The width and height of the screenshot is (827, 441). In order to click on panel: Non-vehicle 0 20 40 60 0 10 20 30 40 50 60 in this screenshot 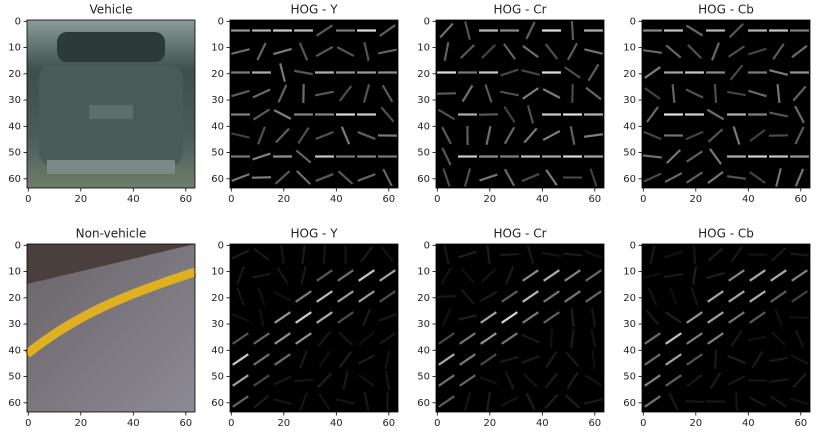, I will do `click(102, 328)`.